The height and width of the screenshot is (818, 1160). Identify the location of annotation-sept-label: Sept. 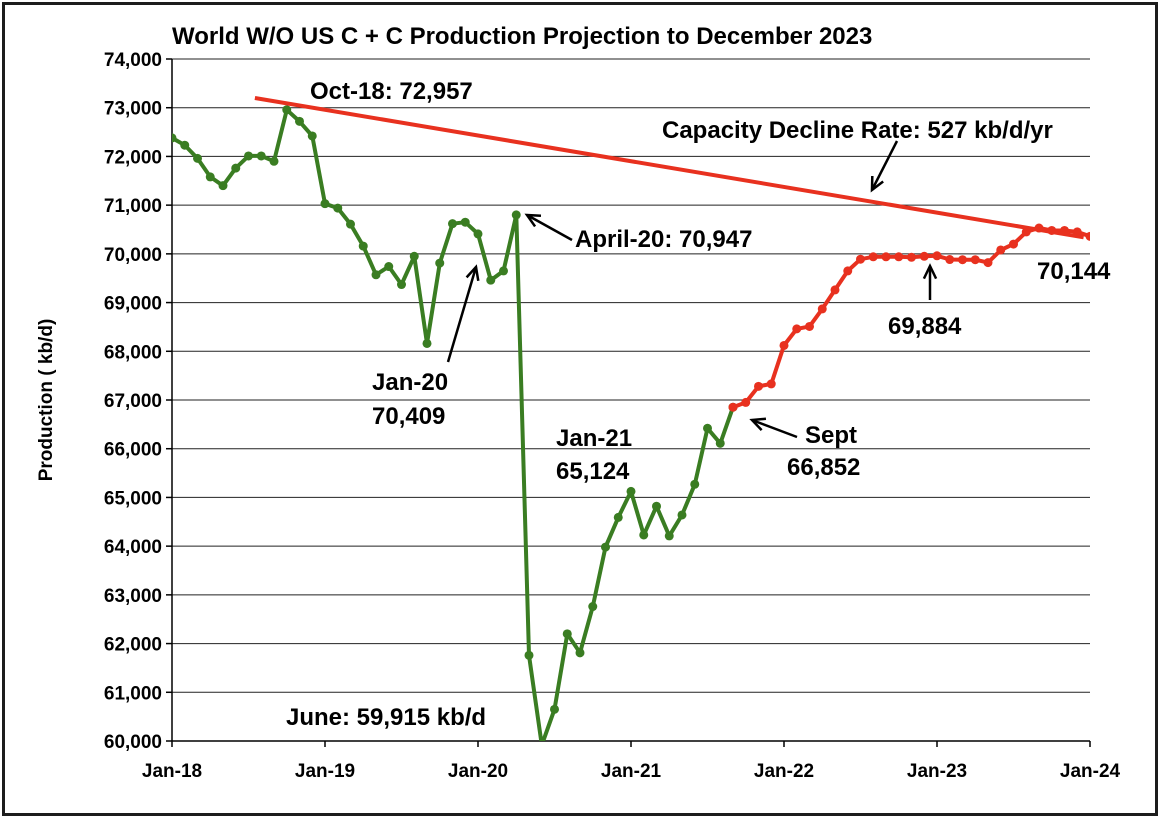
(831, 435).